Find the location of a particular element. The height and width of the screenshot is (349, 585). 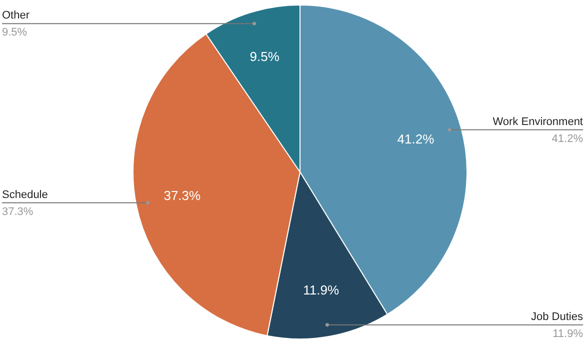

slice-label: Schedule is located at coordinates (25, 194).